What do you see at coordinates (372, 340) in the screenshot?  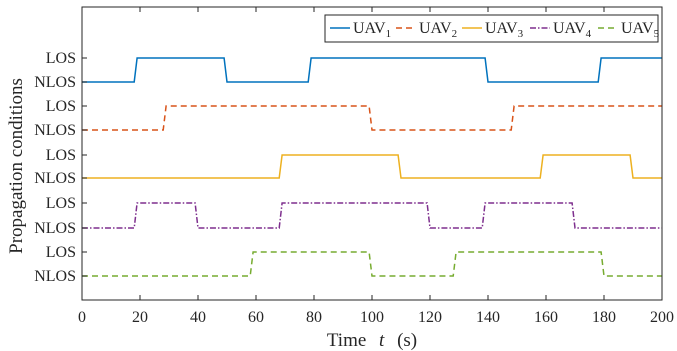 I see `x-axis-label: Time t (s)` at bounding box center [372, 340].